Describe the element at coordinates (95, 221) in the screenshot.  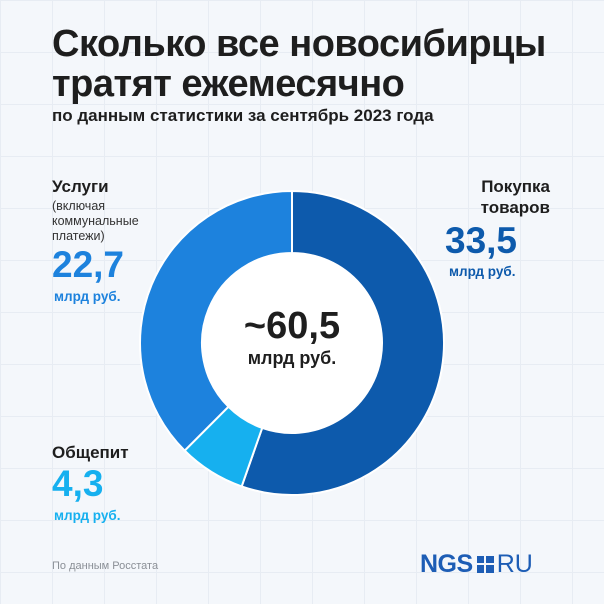
I see `services-note: (включая коммунальные платежи)` at that location.